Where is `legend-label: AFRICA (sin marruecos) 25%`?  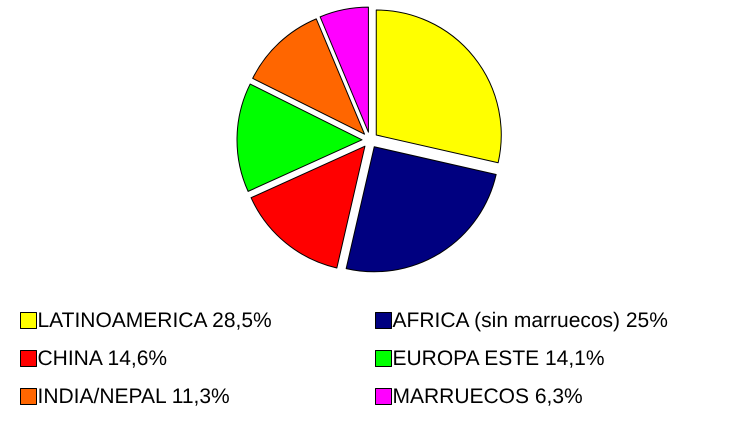 legend-label: AFRICA (sin marruecos) 25% is located at coordinates (530, 320).